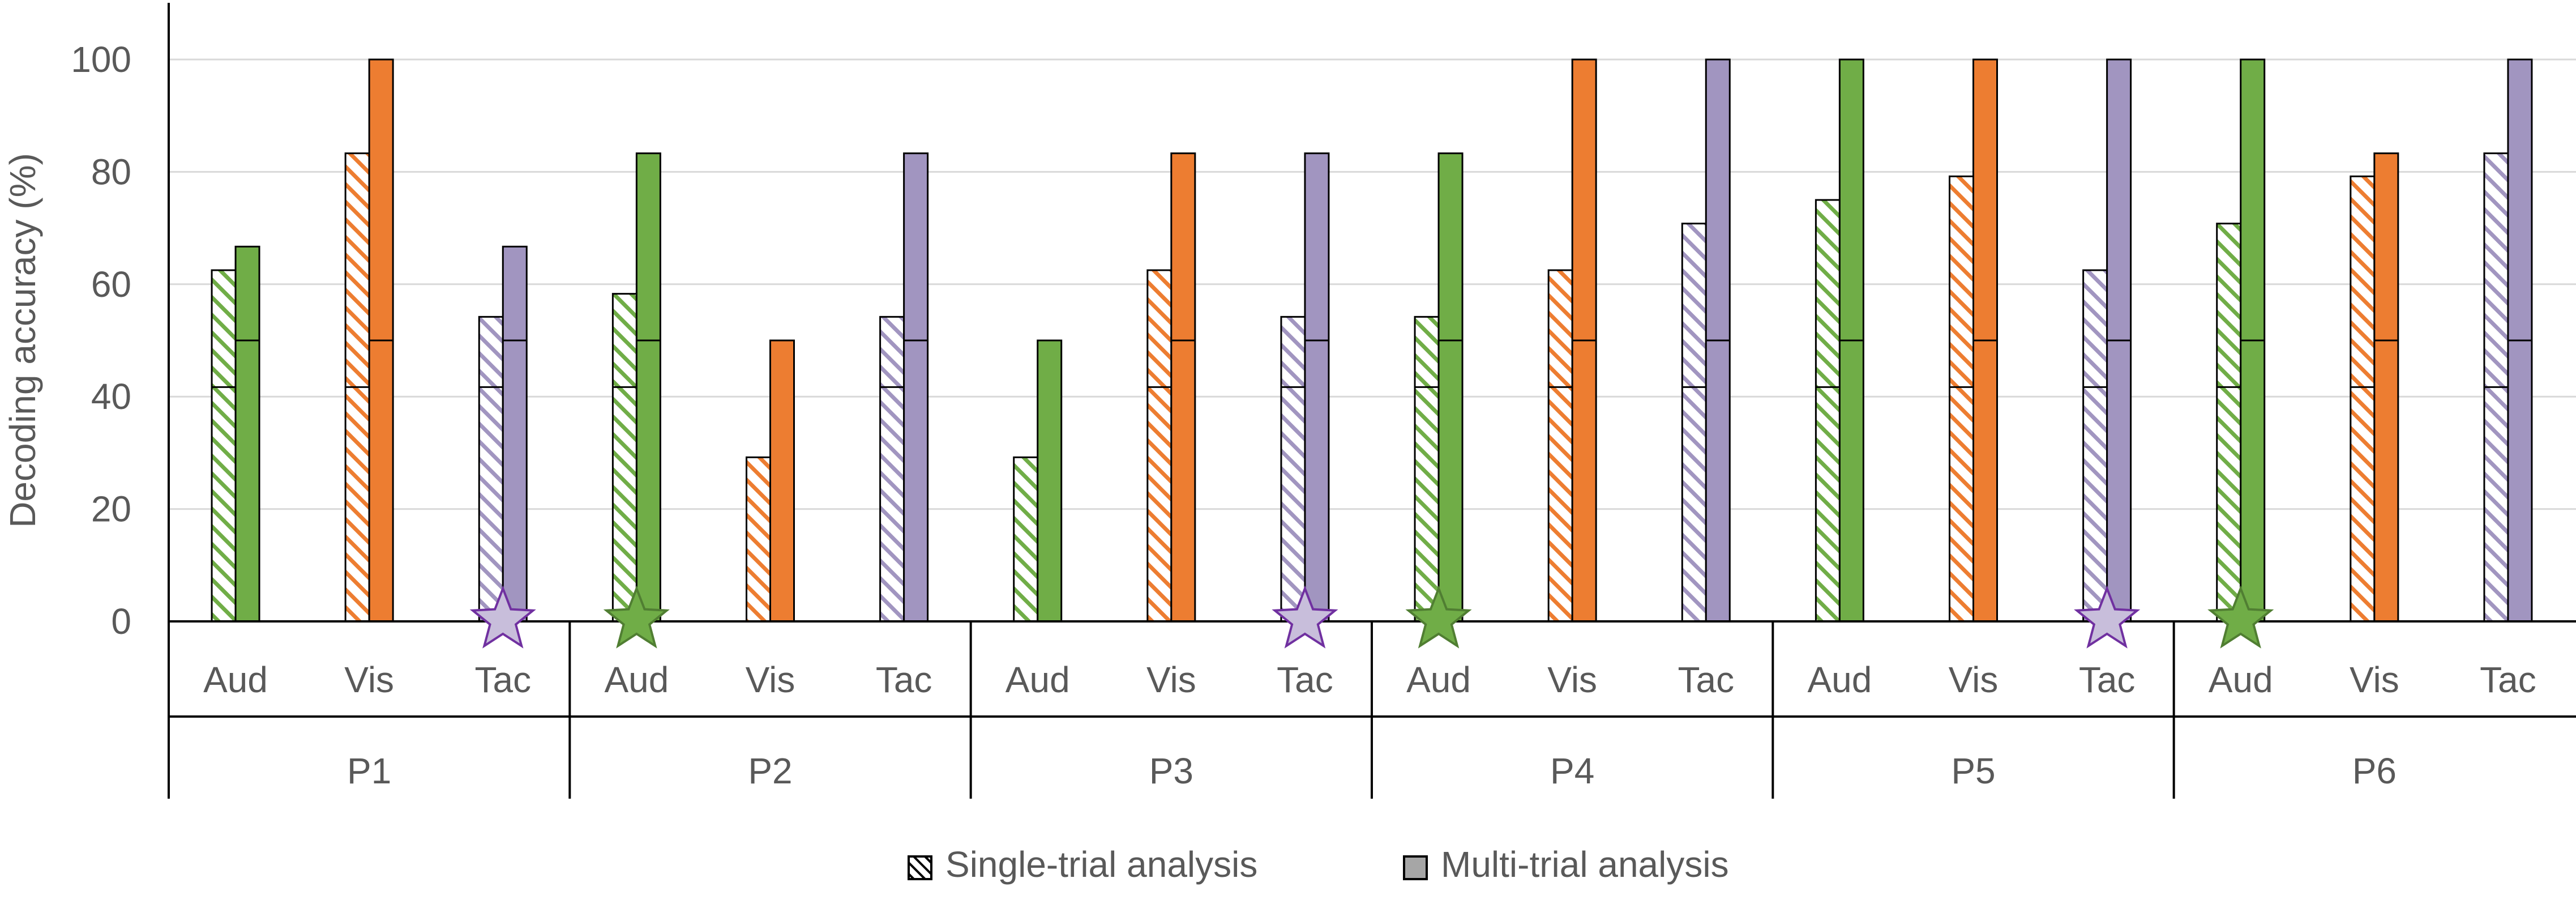 This screenshot has height=908, width=2576. Describe the element at coordinates (235, 680) in the screenshot. I see `modality-label-P1-Aud: Aud` at that location.